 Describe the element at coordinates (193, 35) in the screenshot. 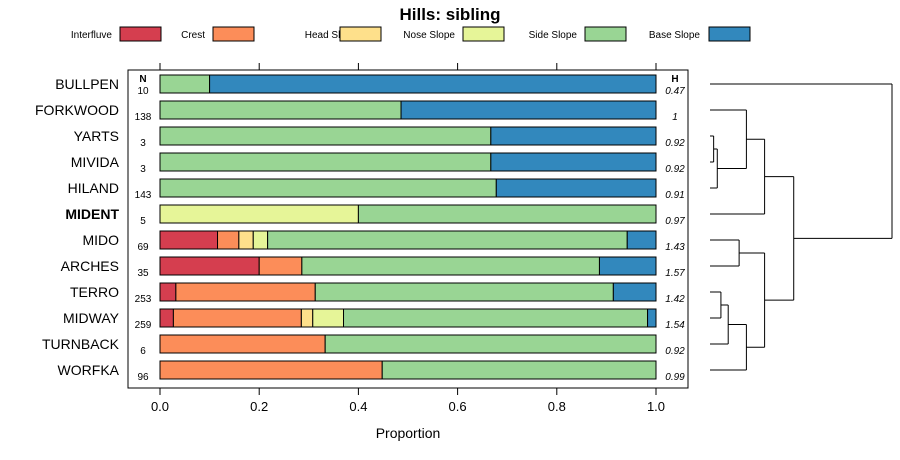

I see `legend-label-crest: Crest` at that location.